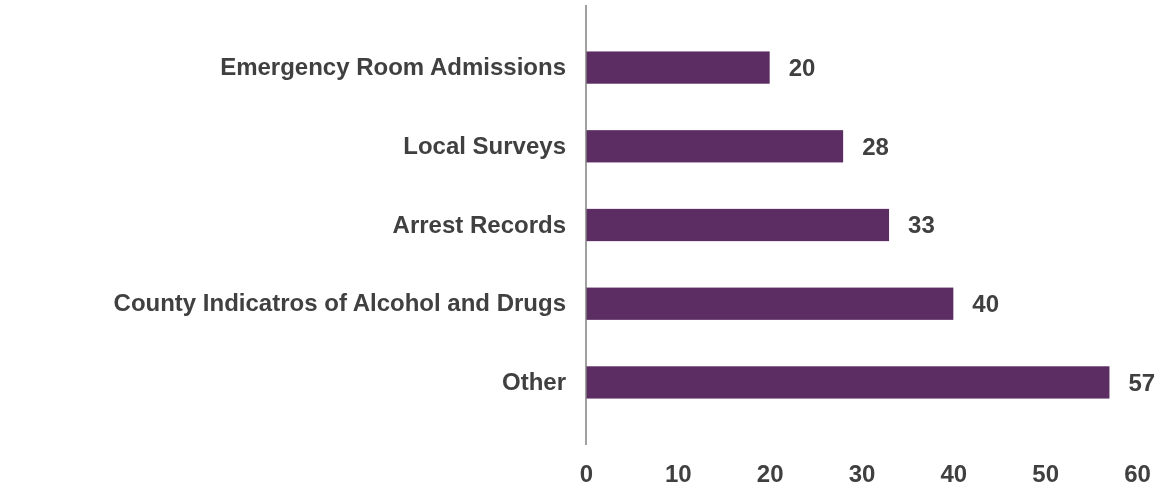 This screenshot has height=500, width=1163. I want to click on y-tick-label: County Indicatros of Alcohol and Drugs, so click(339, 303).